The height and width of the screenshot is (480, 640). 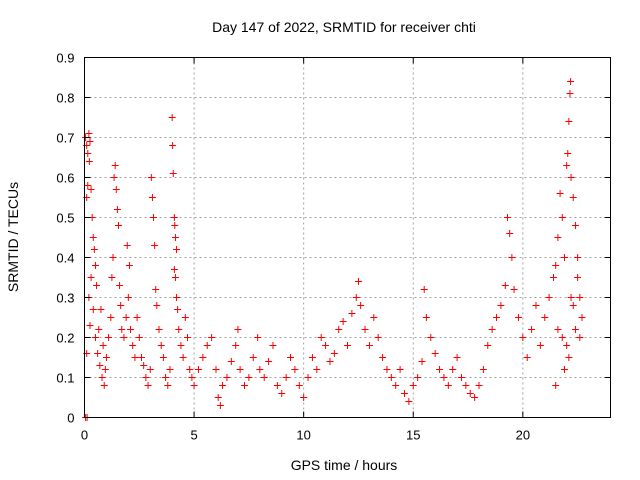 What do you see at coordinates (193, 435) in the screenshot?
I see `x-tick-label: 5` at bounding box center [193, 435].